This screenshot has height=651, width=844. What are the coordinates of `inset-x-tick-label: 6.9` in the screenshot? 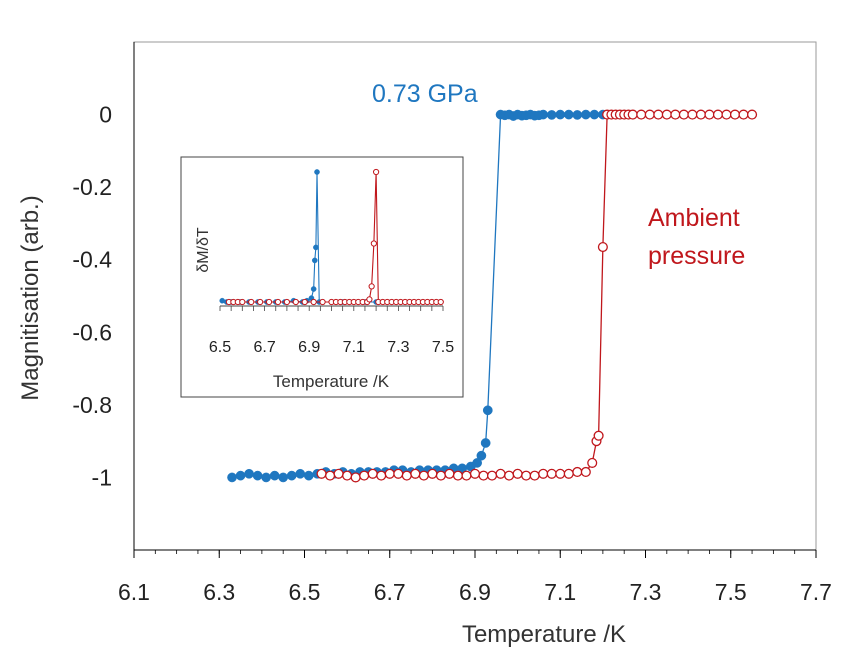 It's located at (309, 347).